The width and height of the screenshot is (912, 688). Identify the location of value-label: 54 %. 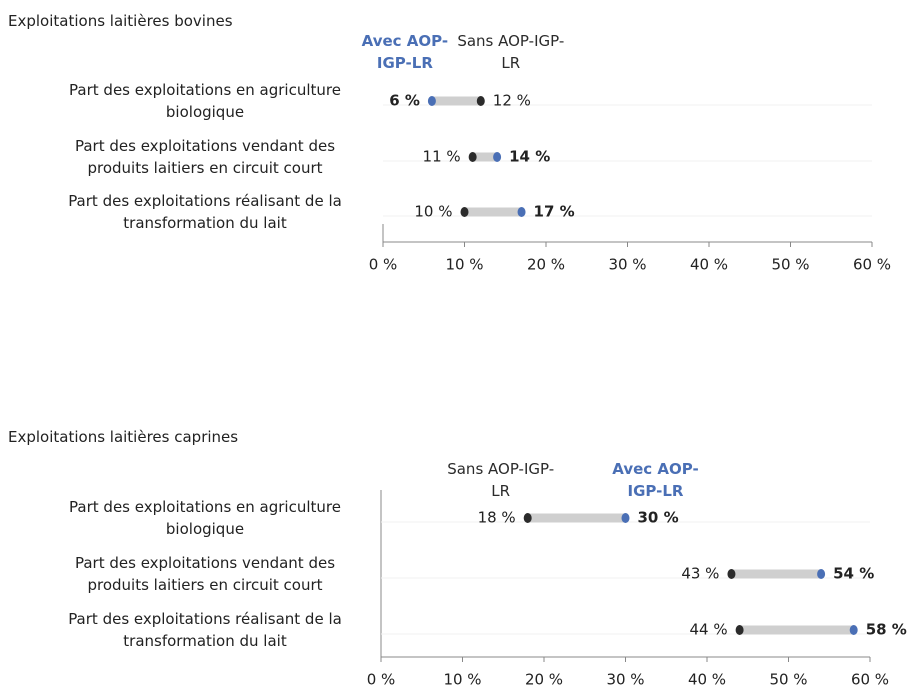
(853, 574).